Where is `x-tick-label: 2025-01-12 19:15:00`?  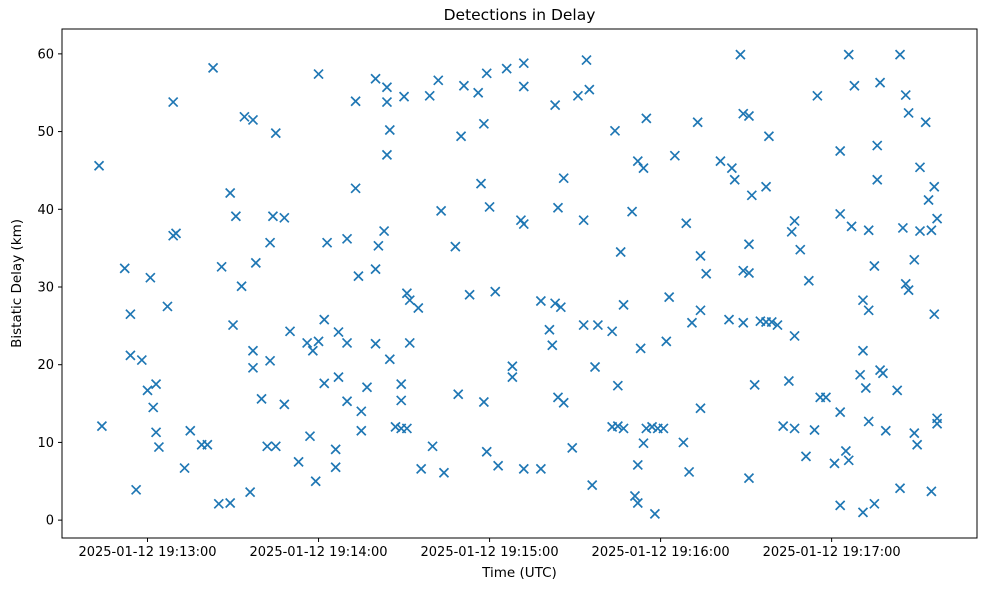 x-tick-label: 2025-01-12 19:15:00 is located at coordinates (490, 552).